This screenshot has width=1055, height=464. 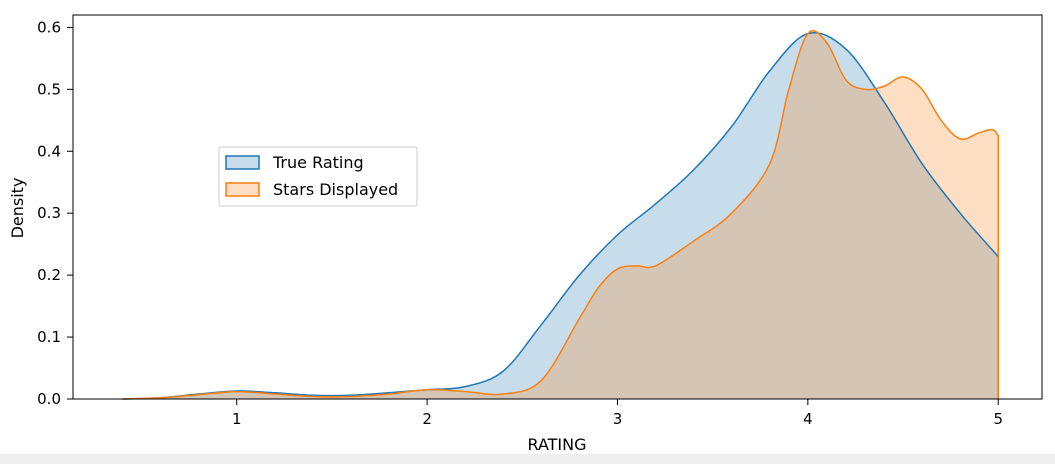 What do you see at coordinates (49, 27) in the screenshot?
I see `y-tick-label: 0.6` at bounding box center [49, 27].